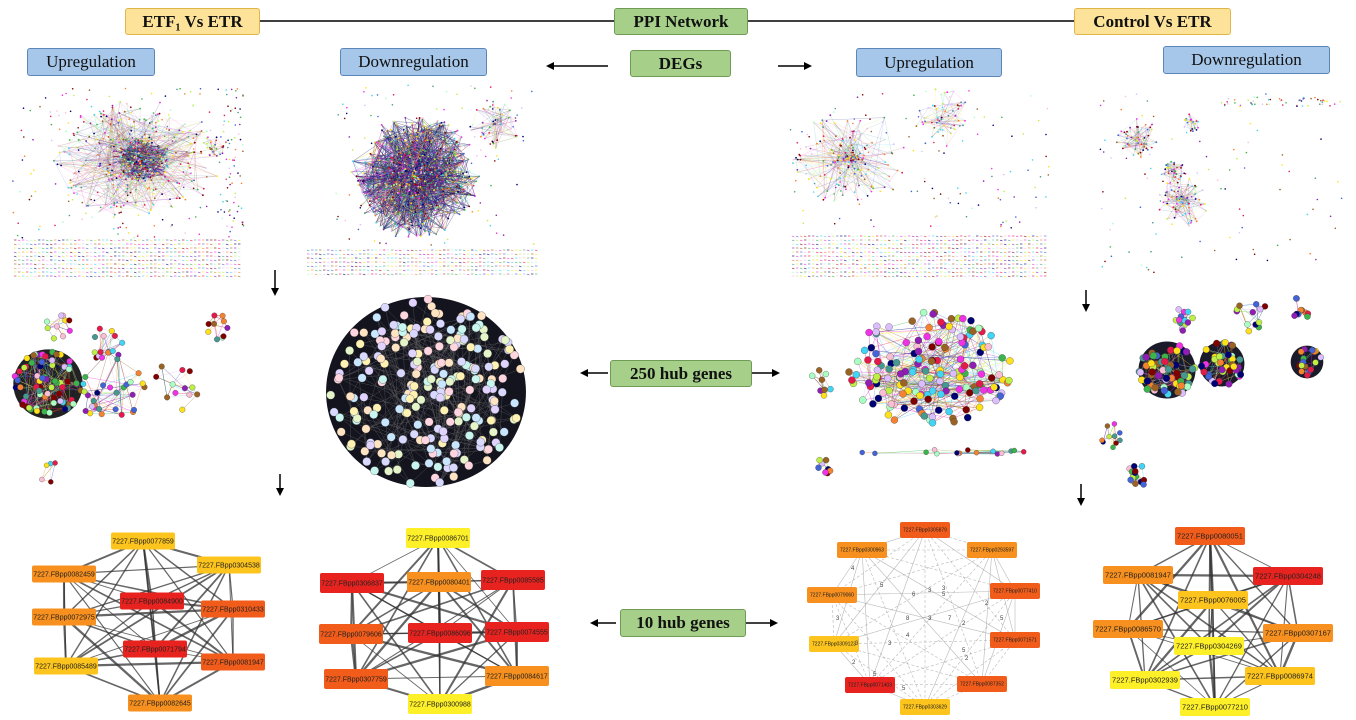 Image resolution: width=1356 pixels, height=720 pixels. I want to click on hub-gene-label: 7227.FBpp0300988, so click(440, 704).